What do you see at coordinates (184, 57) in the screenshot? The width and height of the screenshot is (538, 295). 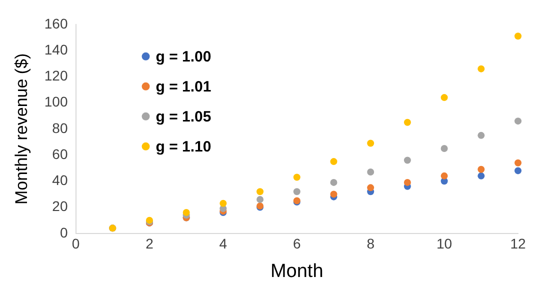 I see `legend-label: g = 1.00` at bounding box center [184, 57].